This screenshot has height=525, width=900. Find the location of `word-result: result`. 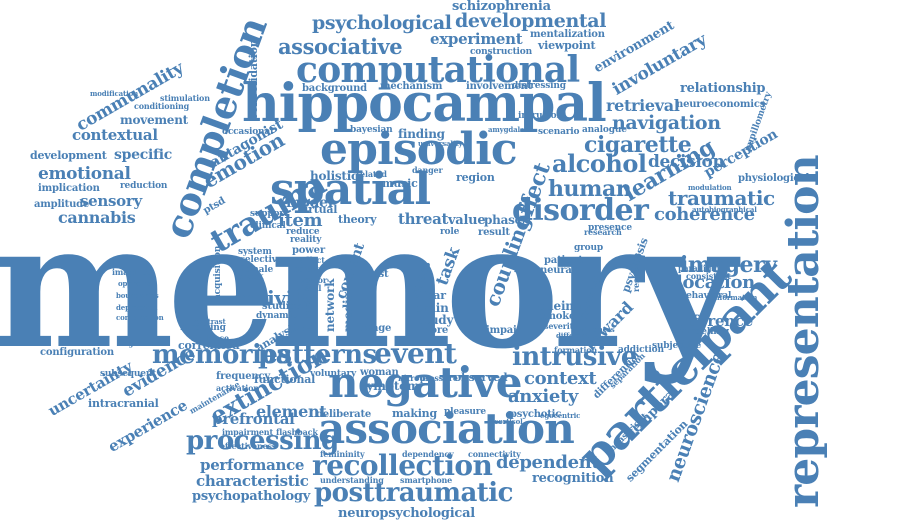

word-result: result is located at coordinates (494, 232).